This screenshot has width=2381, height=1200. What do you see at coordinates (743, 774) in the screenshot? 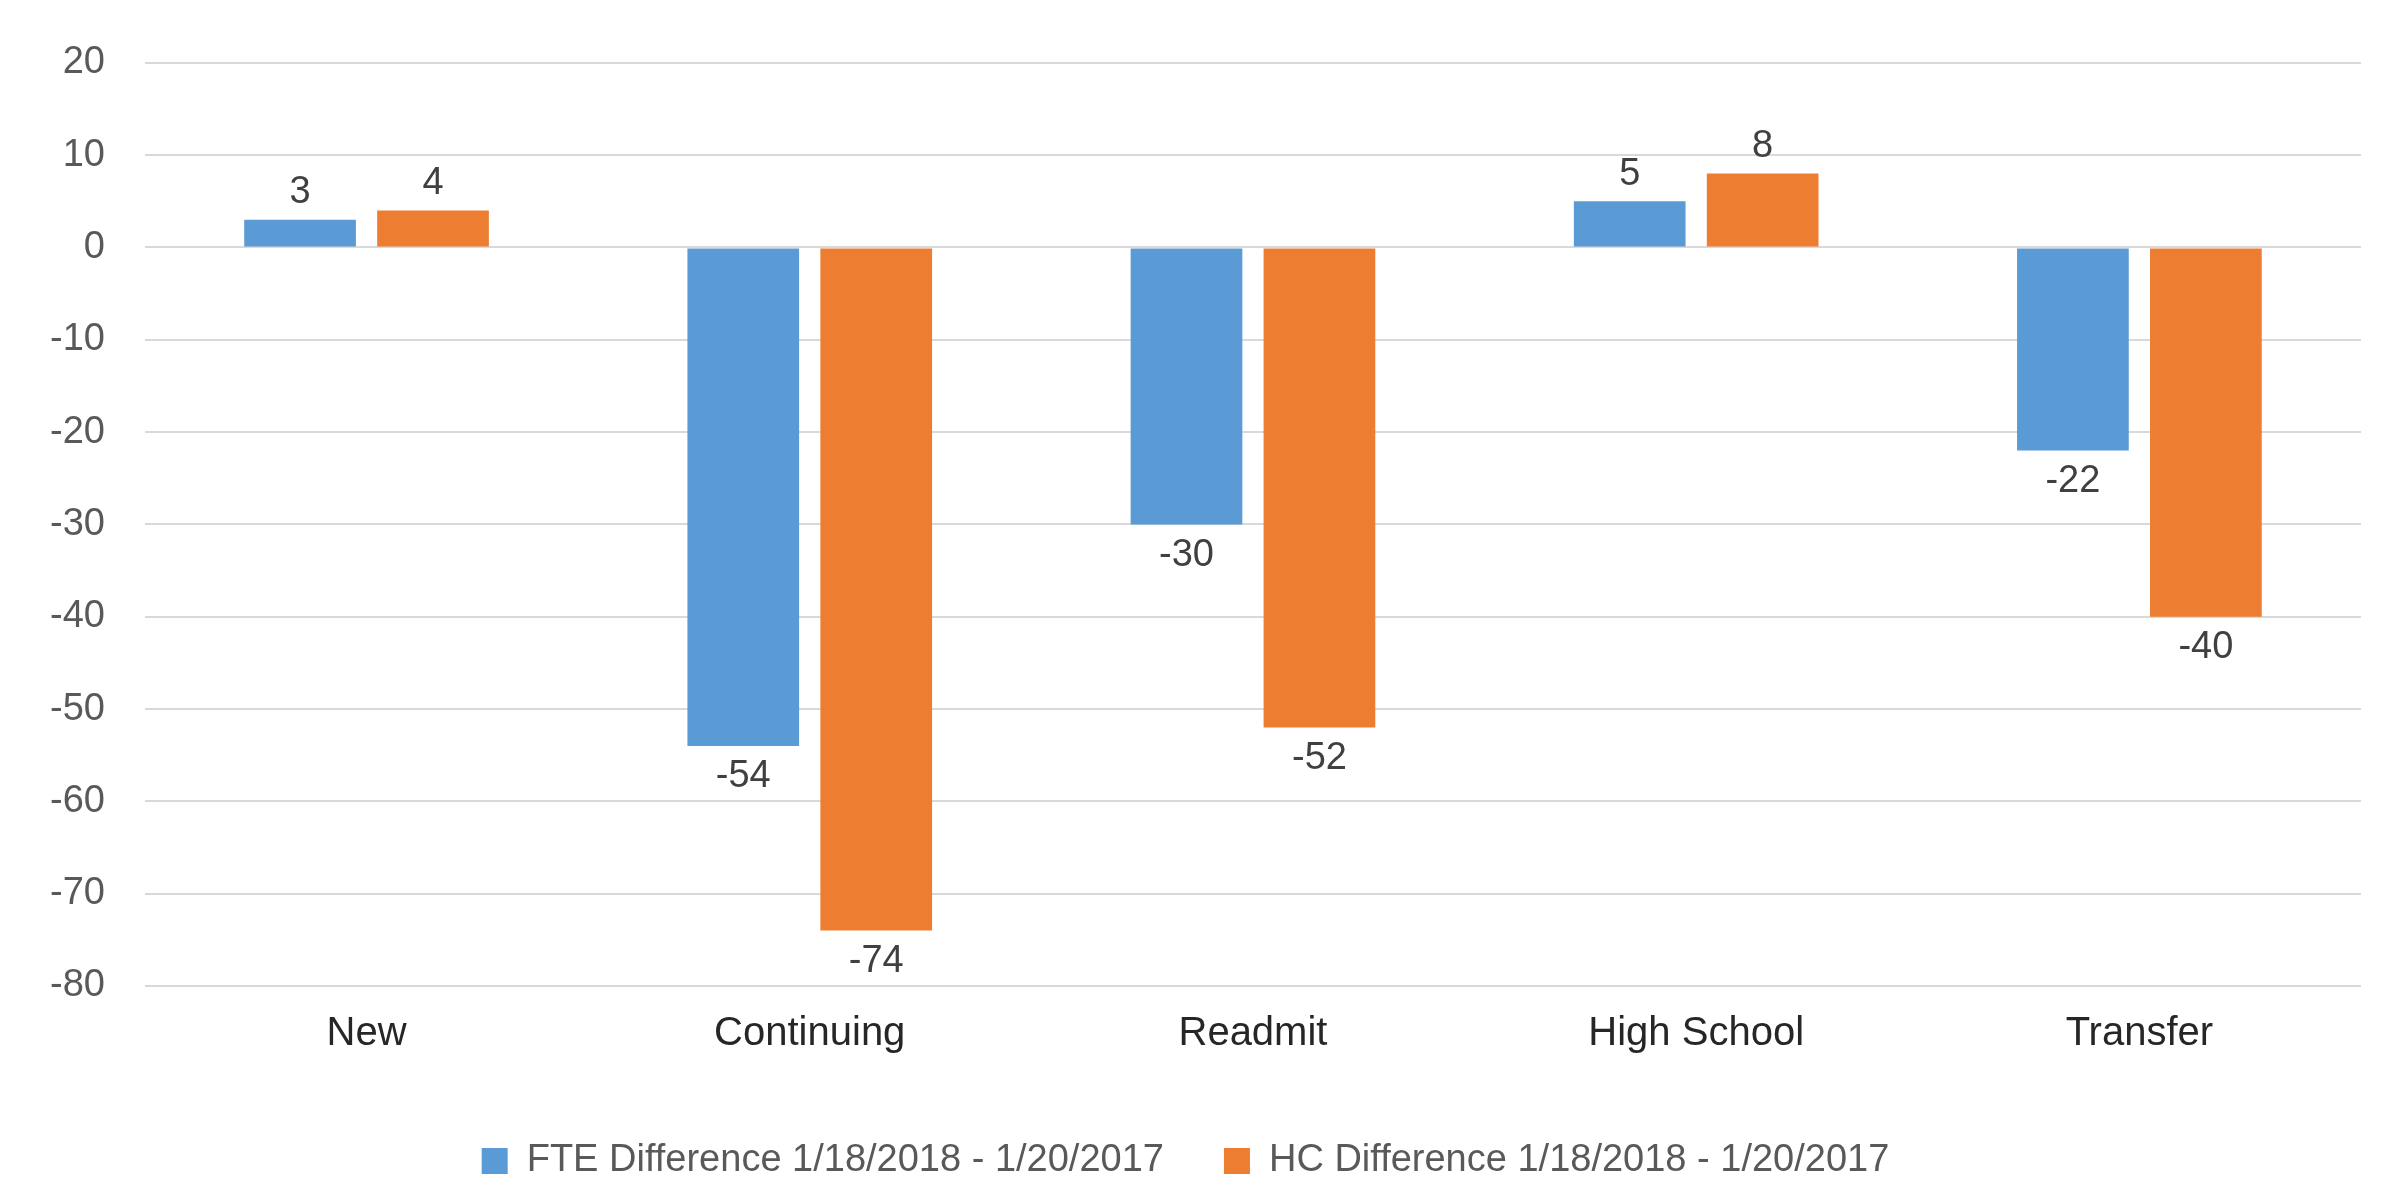
I see `data-label: -54` at bounding box center [743, 774].